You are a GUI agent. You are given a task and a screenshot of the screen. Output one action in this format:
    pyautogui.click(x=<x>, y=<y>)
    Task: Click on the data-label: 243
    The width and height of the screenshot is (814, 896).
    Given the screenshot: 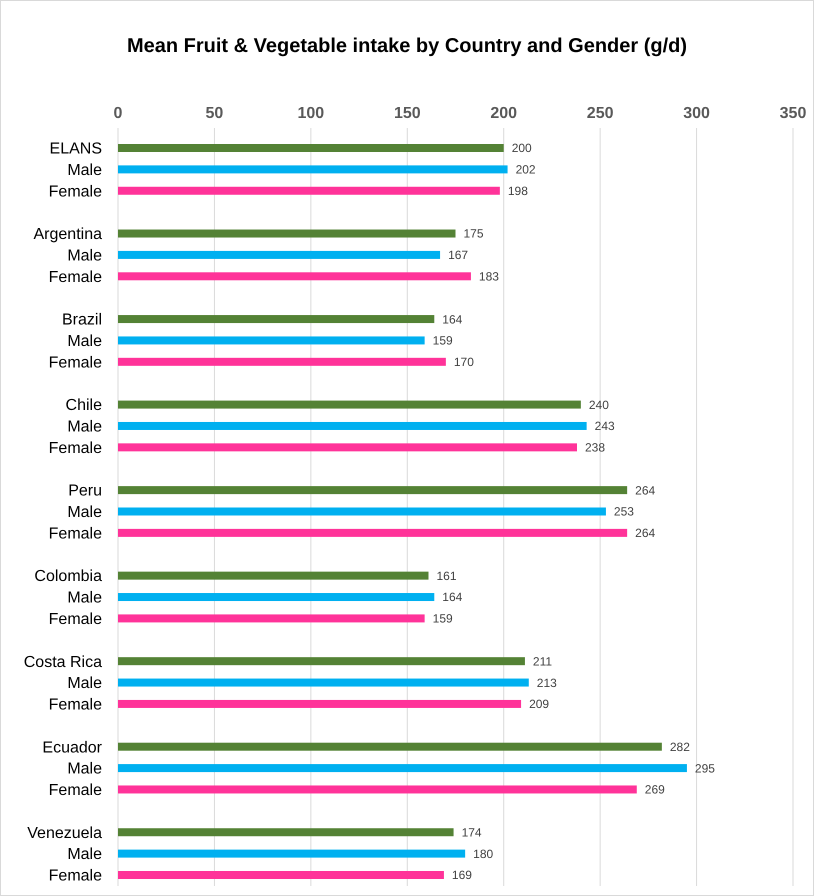 What is the action you would take?
    pyautogui.click(x=604, y=426)
    